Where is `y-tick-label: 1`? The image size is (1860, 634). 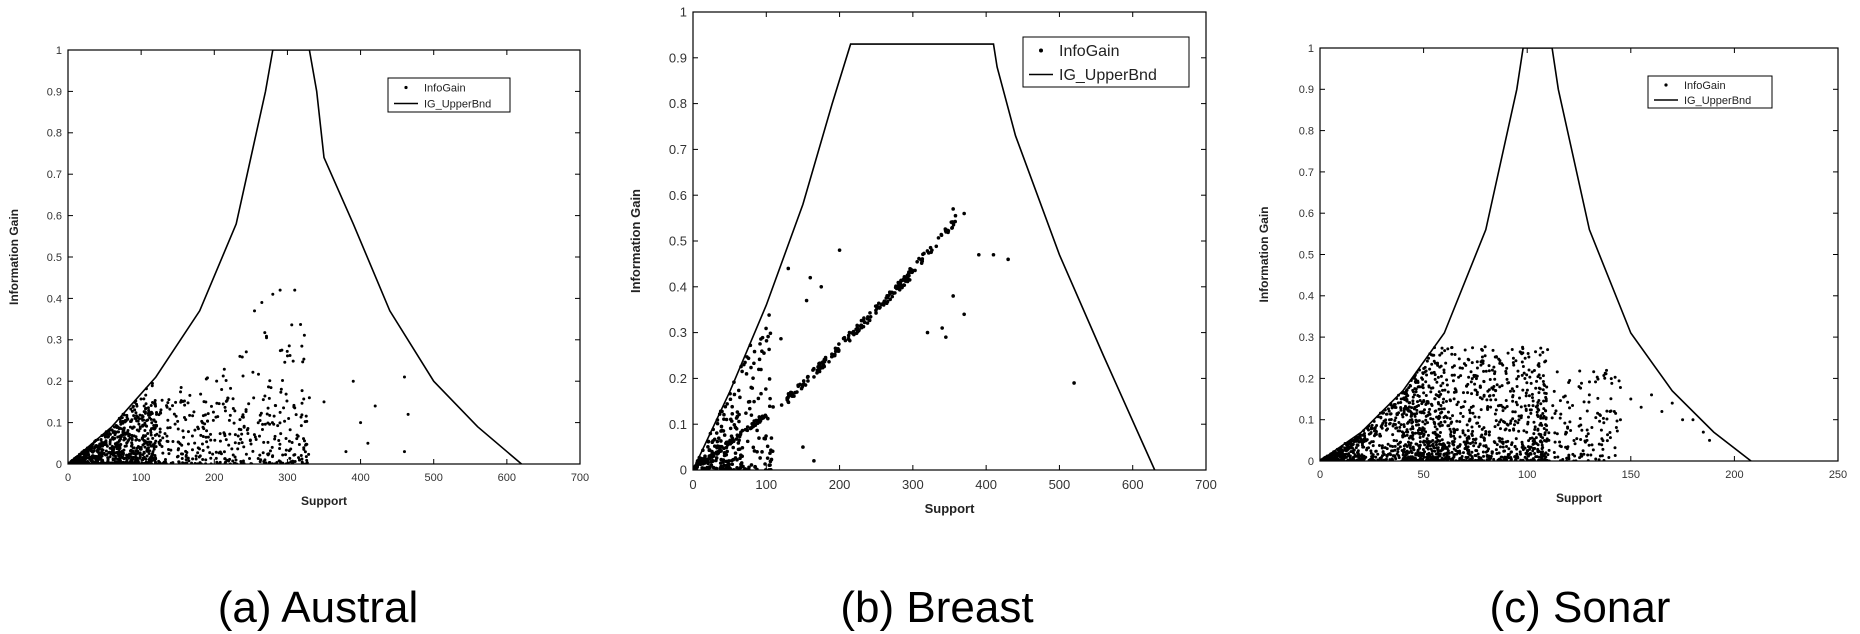
y-tick-label: 1 is located at coordinates (59, 51).